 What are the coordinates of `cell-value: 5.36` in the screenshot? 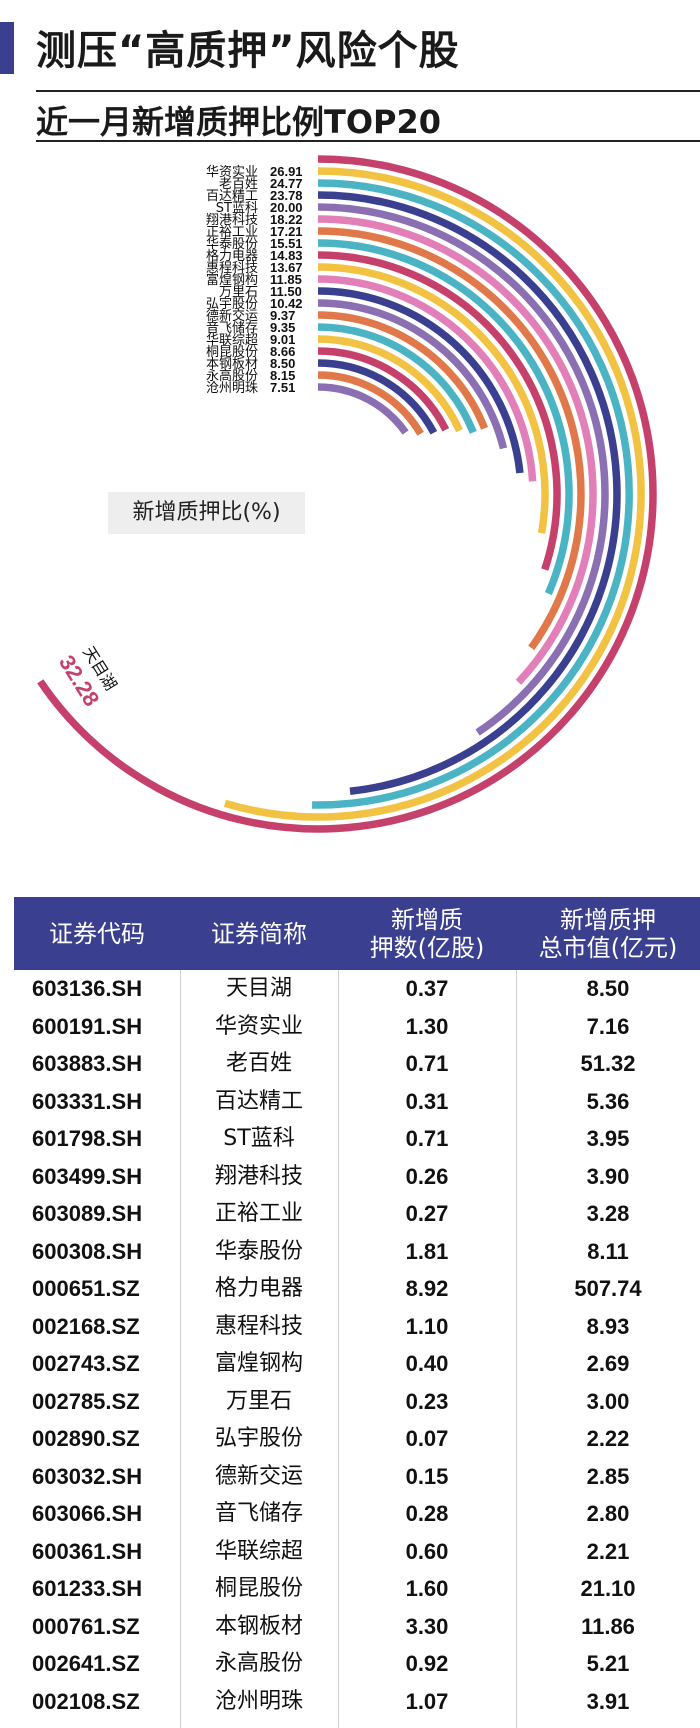 It's located at (608, 1101).